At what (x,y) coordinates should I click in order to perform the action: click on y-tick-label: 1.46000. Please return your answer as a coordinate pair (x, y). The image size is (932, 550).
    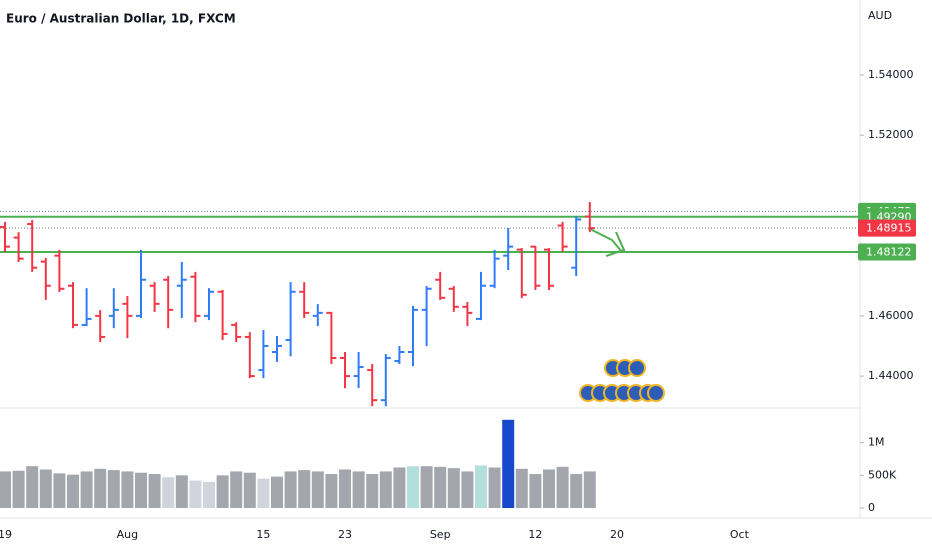
    Looking at the image, I should click on (891, 315).